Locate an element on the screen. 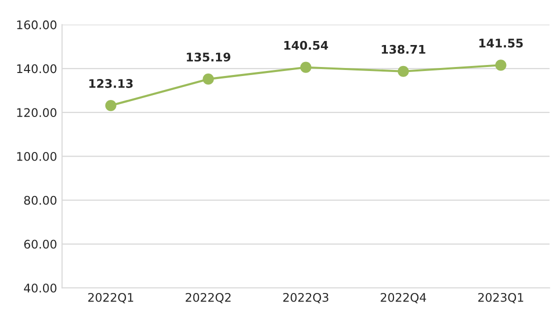 Image resolution: width=554 pixels, height=329 pixels. x-tick-label: 2023Q1 is located at coordinates (501, 298).